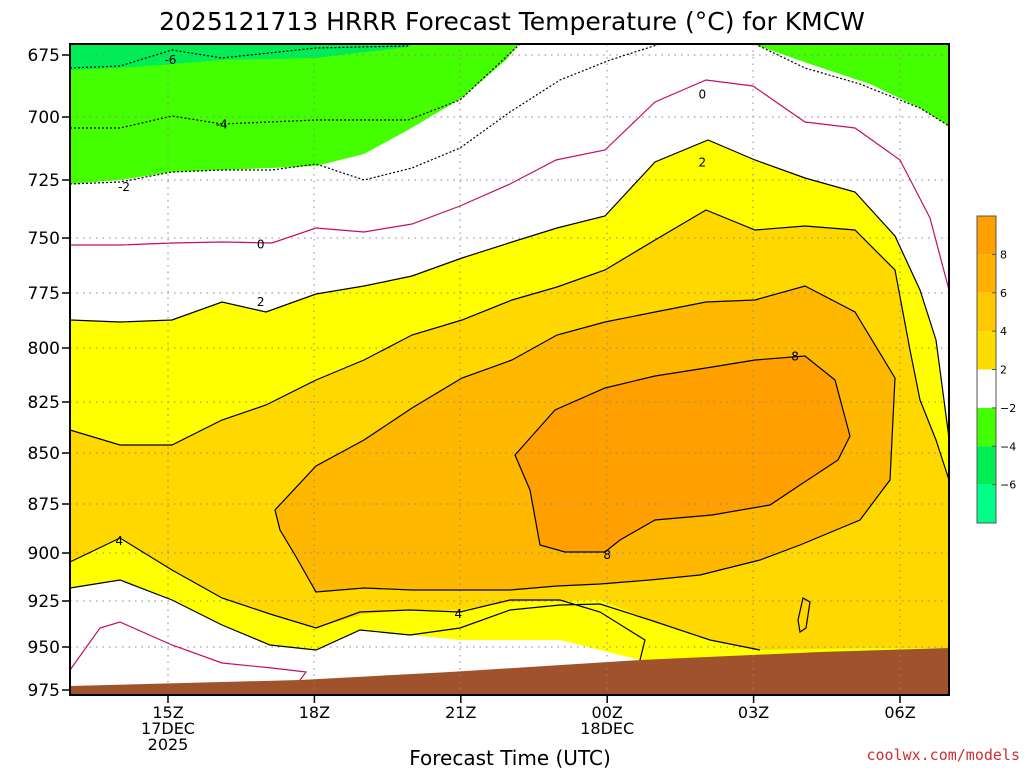  I want to click on y-tick-label-725: 725, so click(44, 181).